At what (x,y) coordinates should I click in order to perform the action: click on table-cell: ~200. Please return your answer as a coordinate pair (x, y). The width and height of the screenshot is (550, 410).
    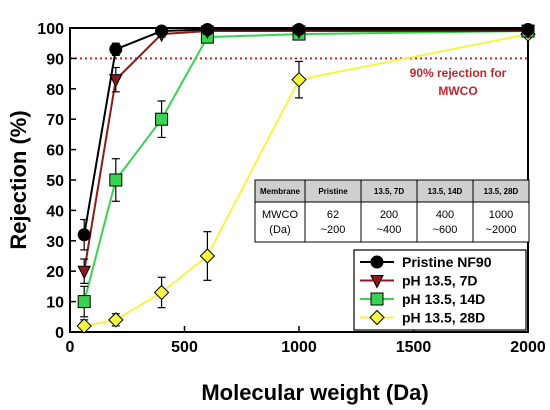
    Looking at the image, I should click on (333, 230).